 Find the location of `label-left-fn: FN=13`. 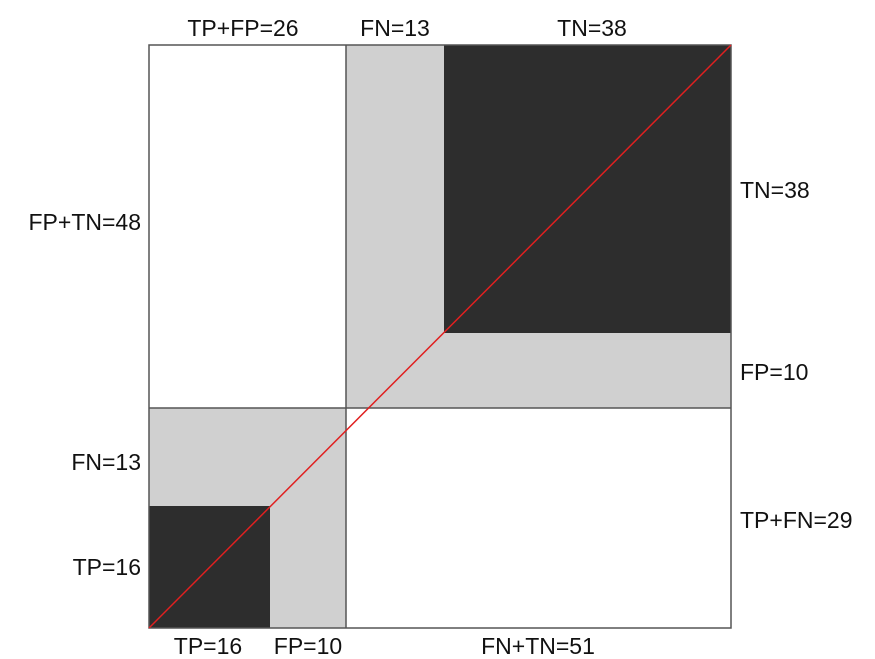

label-left-fn: FN=13 is located at coordinates (106, 462).